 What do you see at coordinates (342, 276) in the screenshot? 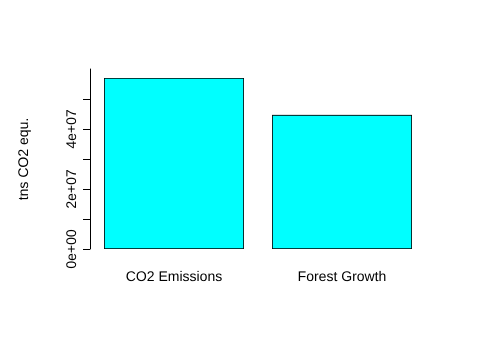
I see `x-tick-label: Forest Growth` at bounding box center [342, 276].